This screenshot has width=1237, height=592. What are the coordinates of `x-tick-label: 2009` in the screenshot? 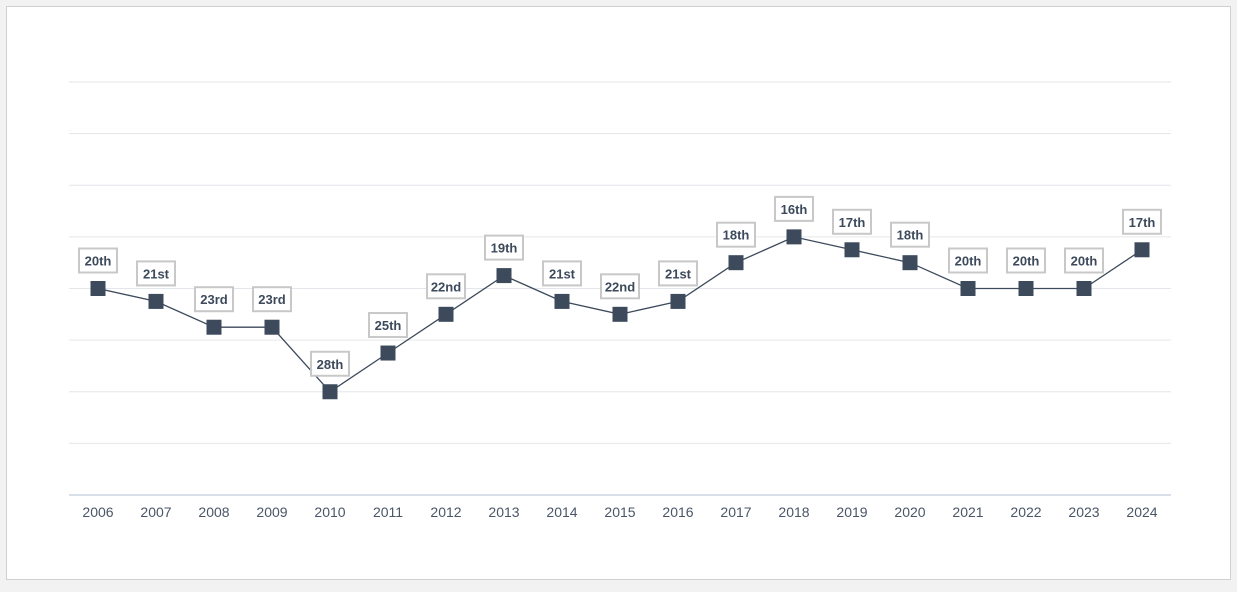 It's located at (271, 512).